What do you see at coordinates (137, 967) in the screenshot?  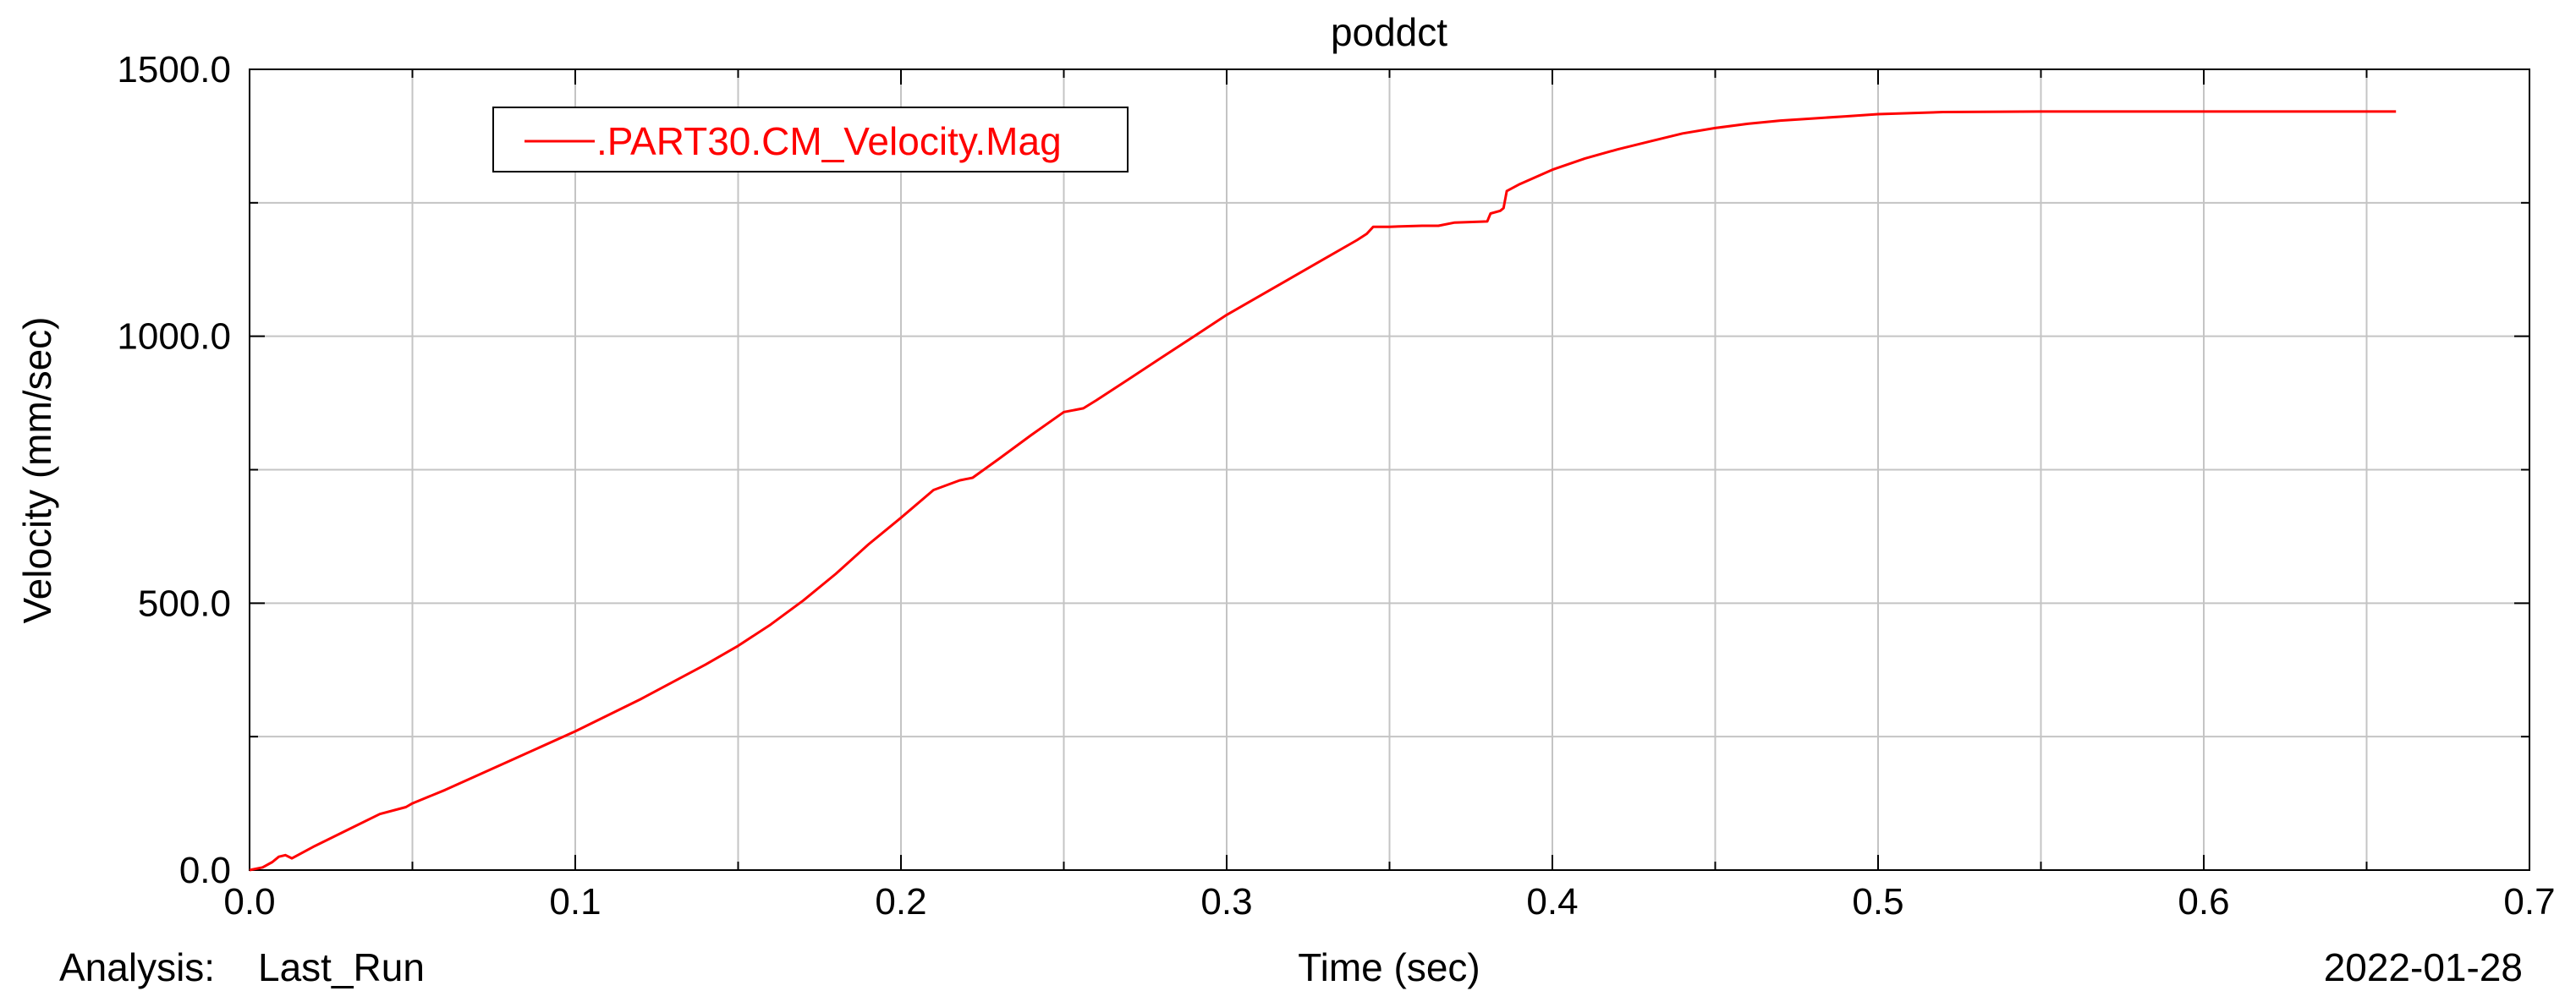 I see `analysis-label: Analysis:` at bounding box center [137, 967].